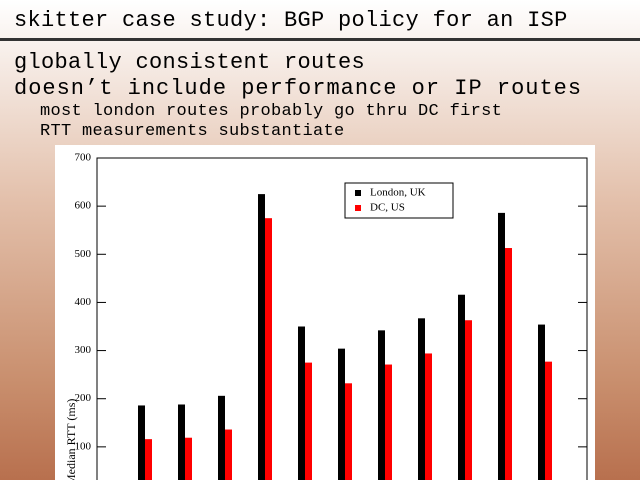  I want to click on sub-bullet: RTT measurements substantiate, so click(192, 131).